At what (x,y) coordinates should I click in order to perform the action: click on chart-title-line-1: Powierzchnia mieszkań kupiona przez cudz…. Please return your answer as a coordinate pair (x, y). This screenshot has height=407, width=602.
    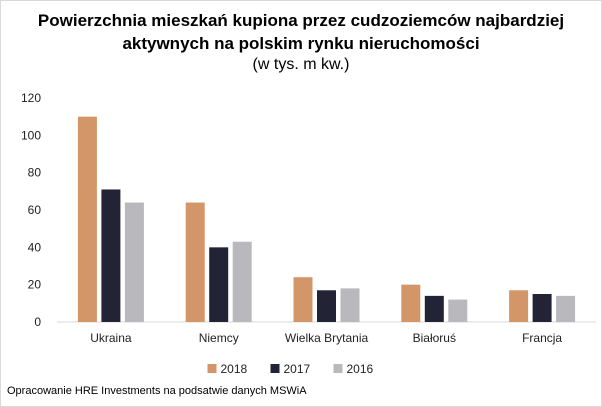
    Looking at the image, I should click on (301, 20).